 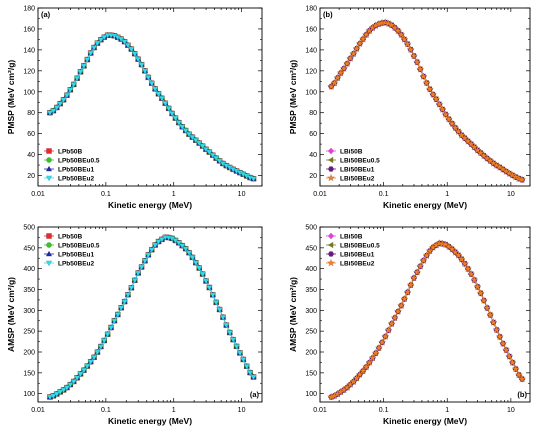 What do you see at coordinates (29, 332) in the screenshot?
I see `y-tick-label: 250` at bounding box center [29, 332].